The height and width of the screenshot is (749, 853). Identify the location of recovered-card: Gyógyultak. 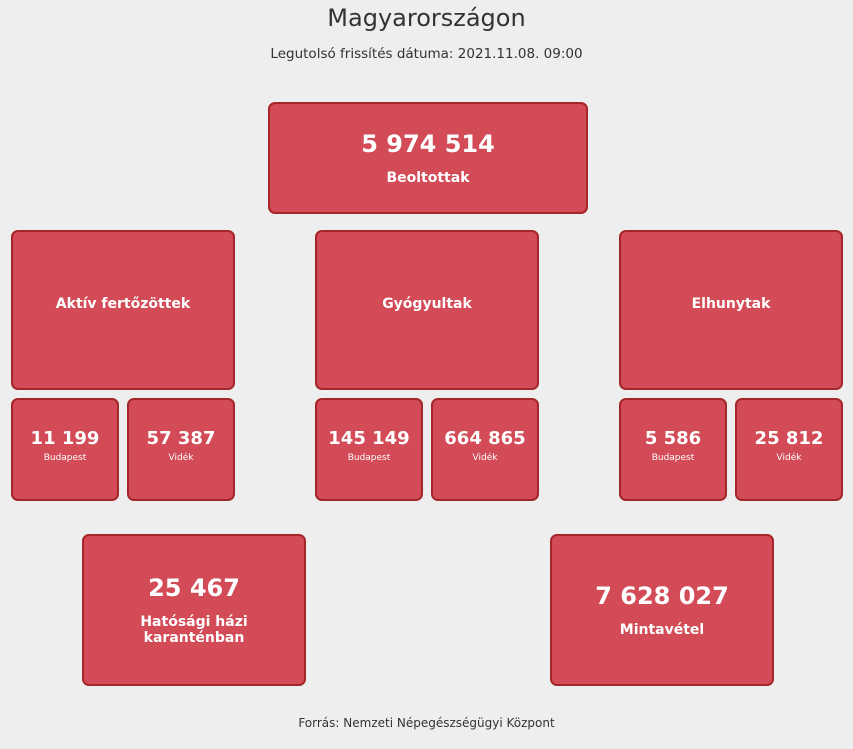
(427, 310).